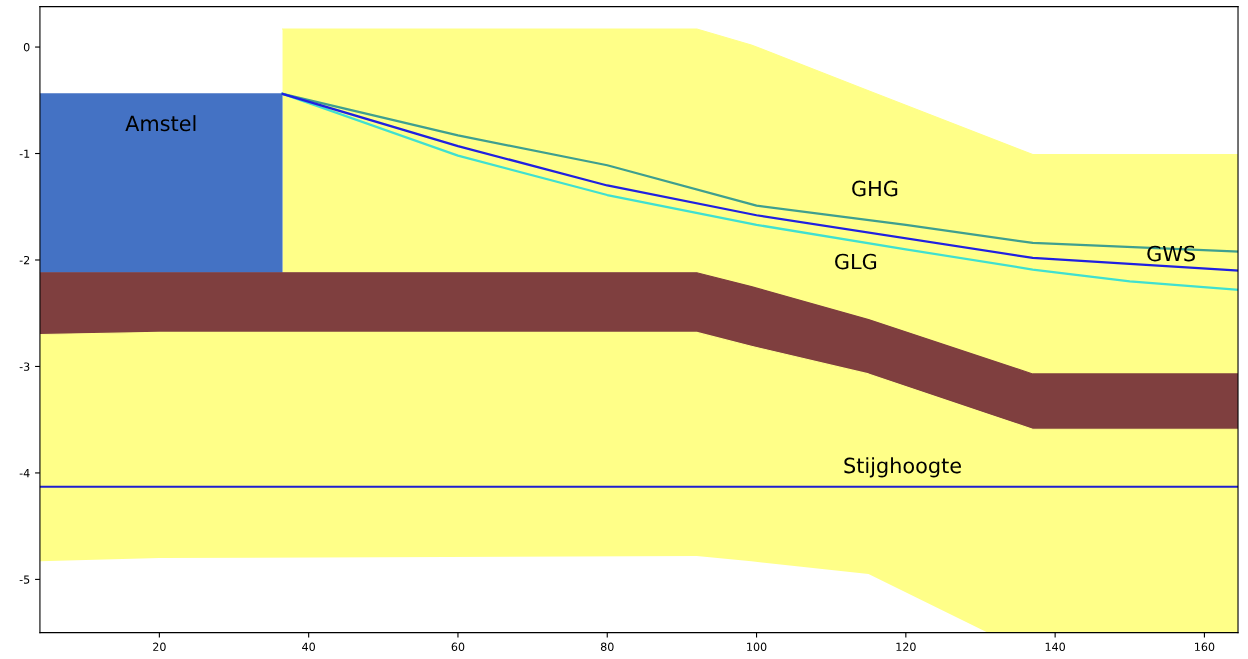 This screenshot has width=1248, height=659. What do you see at coordinates (24, 579) in the screenshot?
I see `y-tick-label: -5` at bounding box center [24, 579].